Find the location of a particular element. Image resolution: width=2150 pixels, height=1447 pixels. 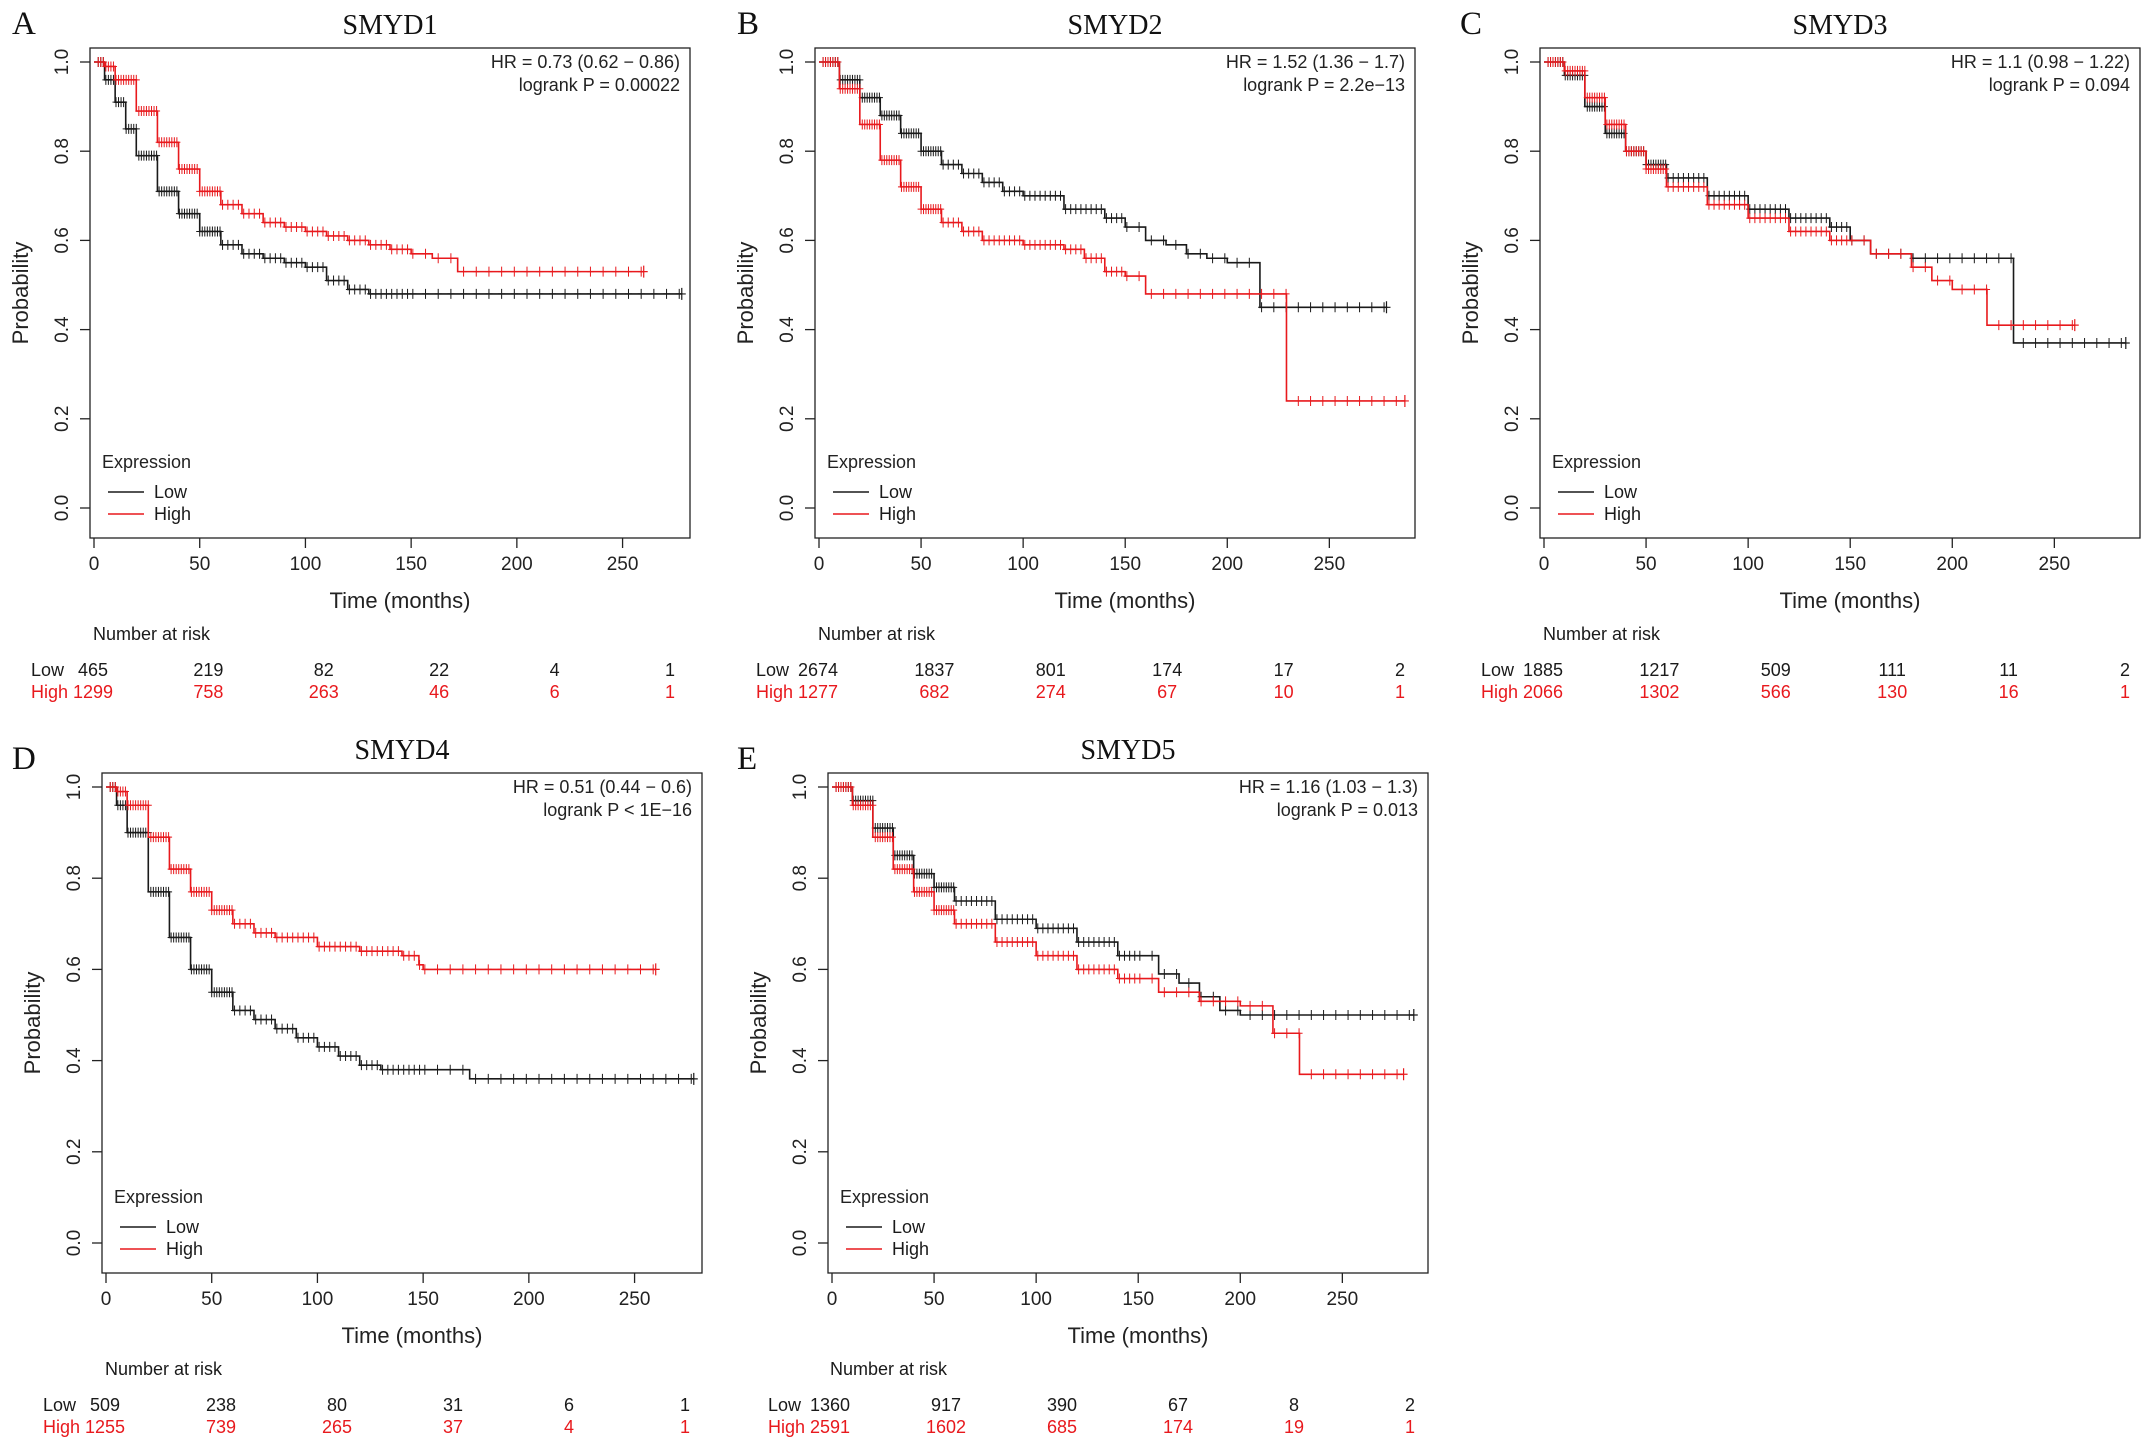

x-tick-label: 200 is located at coordinates (1227, 564).